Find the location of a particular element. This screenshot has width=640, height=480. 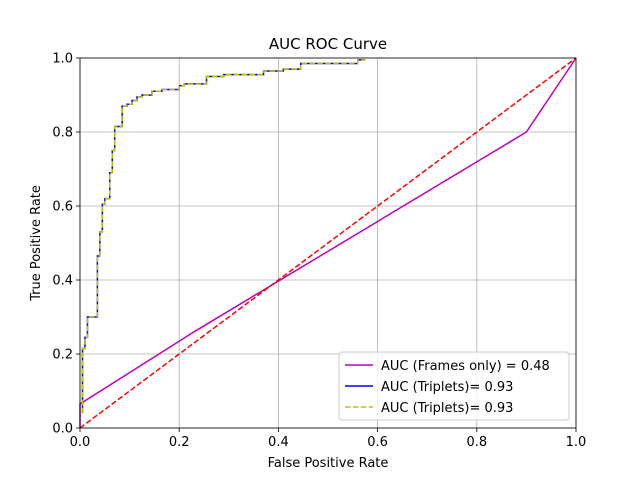

y-tick-label: 0.2 is located at coordinates (62, 355).